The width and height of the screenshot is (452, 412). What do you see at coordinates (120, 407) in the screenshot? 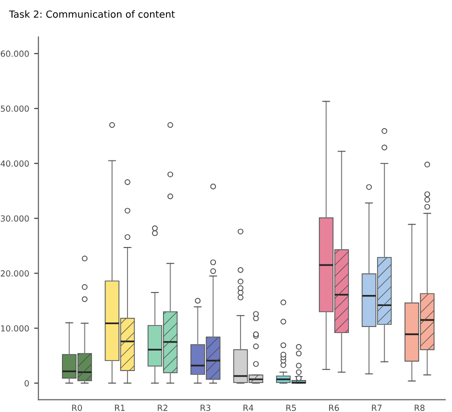
I see `x-tick-label: R1` at bounding box center [120, 407].